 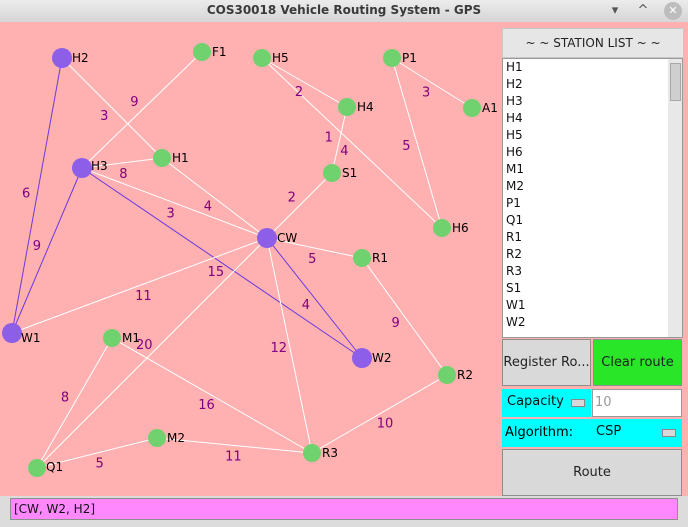 I want to click on station-node-w1, so click(x=12, y=333).